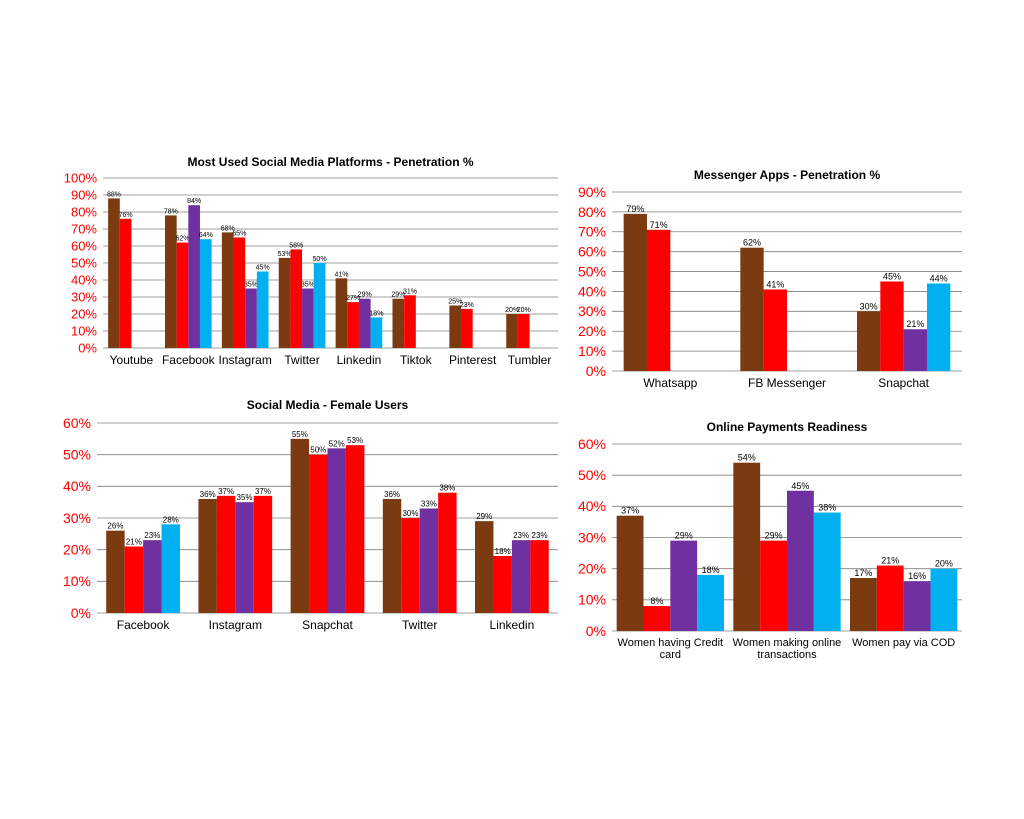 The image size is (1024, 819). I want to click on x-tick-label: Youtube, so click(132, 360).